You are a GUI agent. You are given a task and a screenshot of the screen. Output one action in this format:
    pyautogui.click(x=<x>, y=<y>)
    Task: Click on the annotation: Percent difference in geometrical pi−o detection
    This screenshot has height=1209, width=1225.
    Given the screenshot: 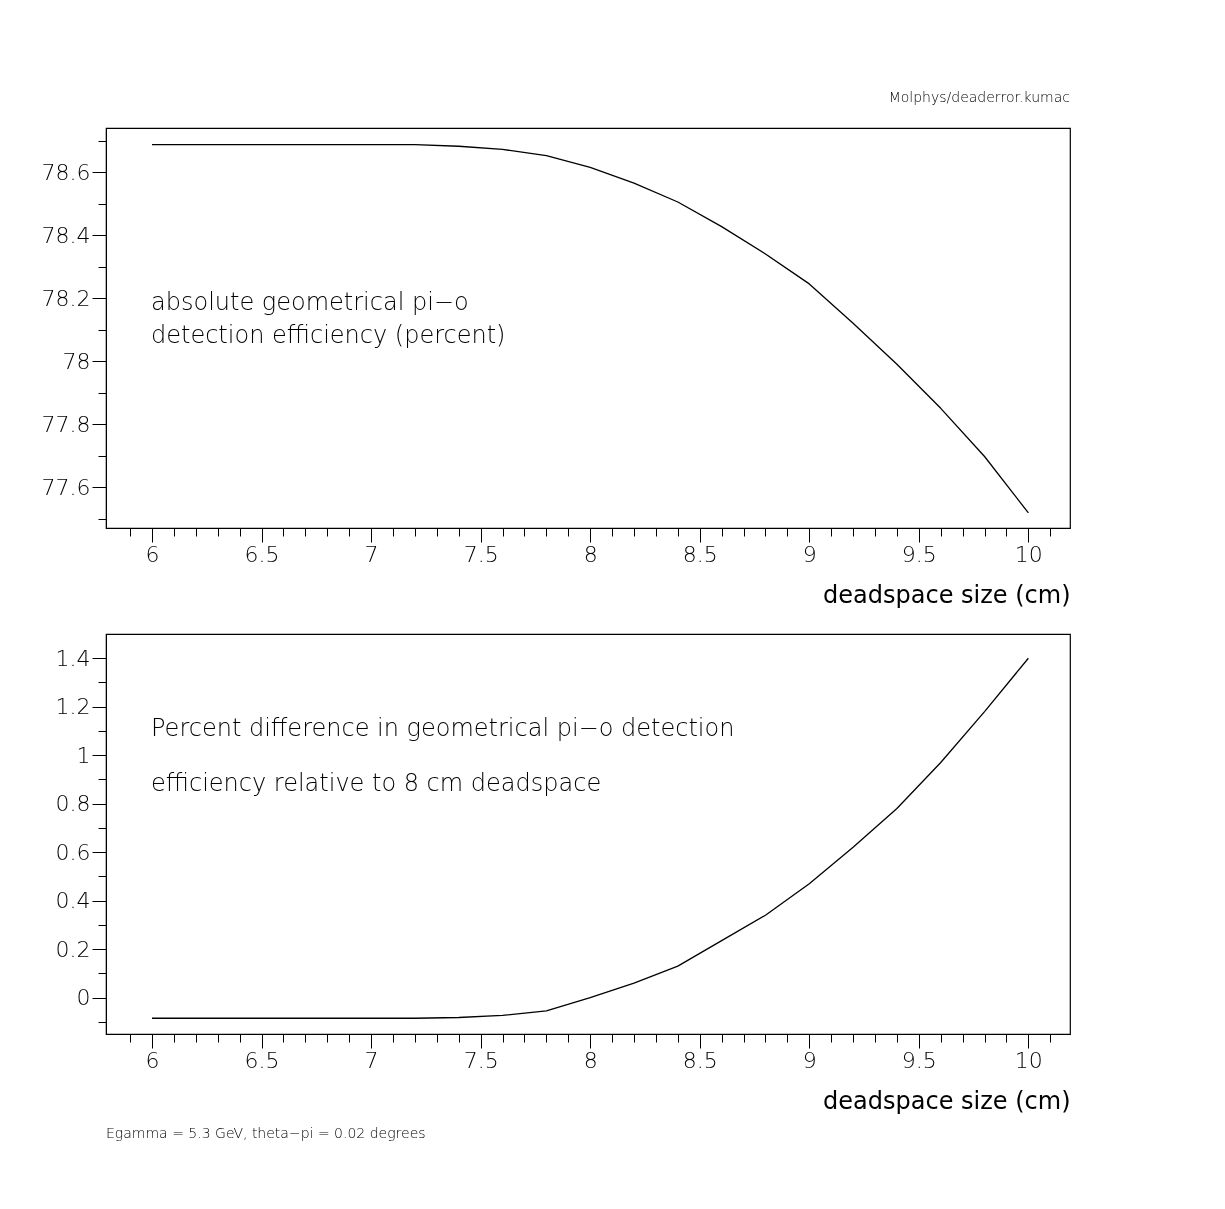 What is the action you would take?
    pyautogui.click(x=443, y=728)
    